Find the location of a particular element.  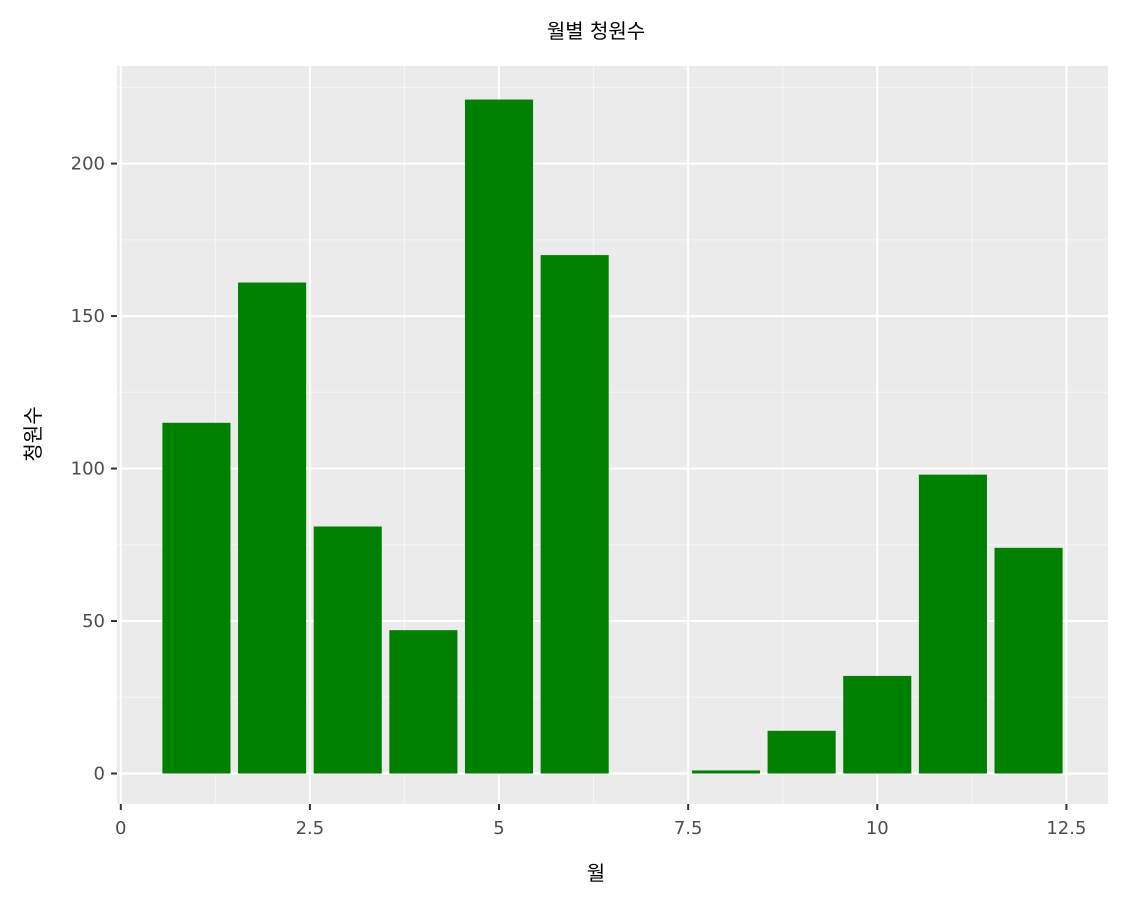

y-tick-label: 100 is located at coordinates (88, 469).